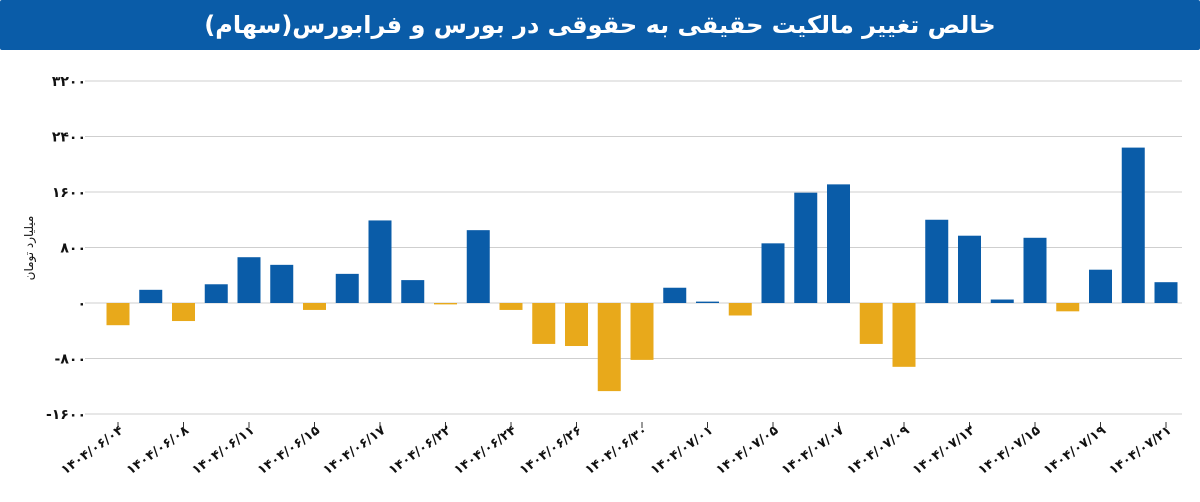 This screenshot has width=1200, height=502. I want to click on x-tick-label: ۱۴۰۴/۰۶/۱۷, so click(354, 450).